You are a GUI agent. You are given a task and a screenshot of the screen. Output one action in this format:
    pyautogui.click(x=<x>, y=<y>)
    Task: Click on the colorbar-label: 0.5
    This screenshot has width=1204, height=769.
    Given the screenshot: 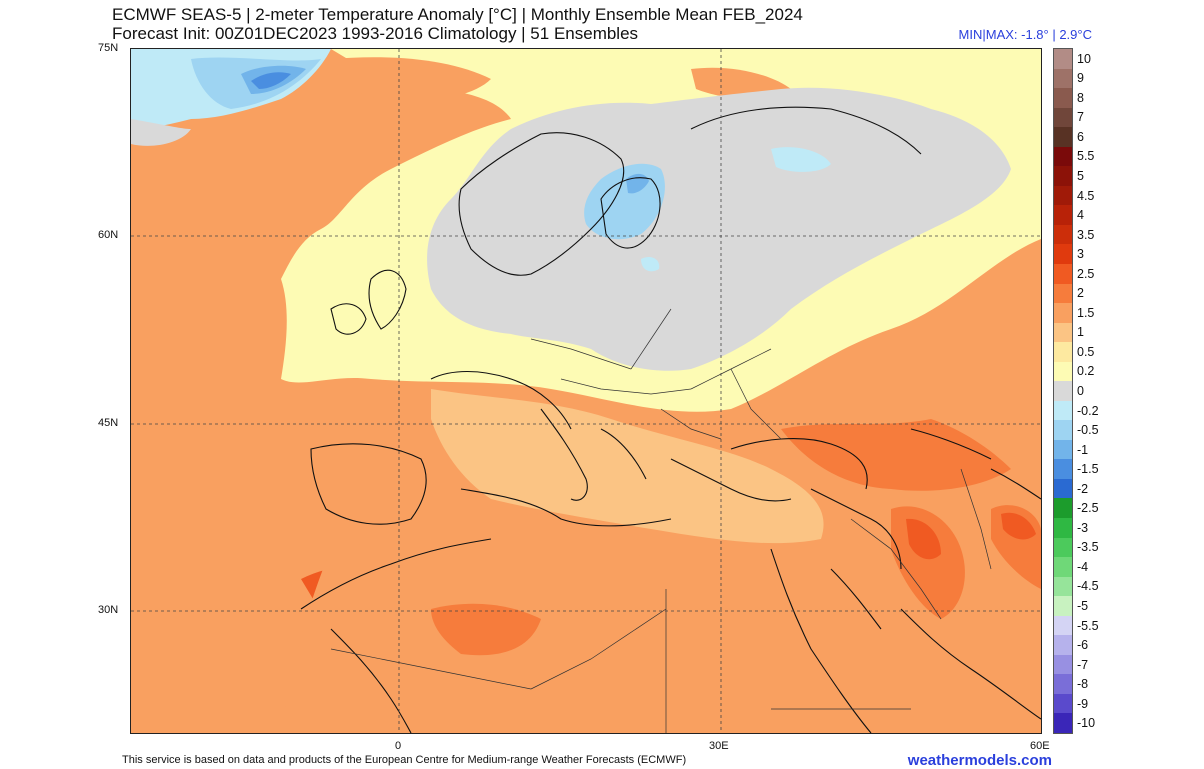 What is the action you would take?
    pyautogui.click(x=1086, y=351)
    